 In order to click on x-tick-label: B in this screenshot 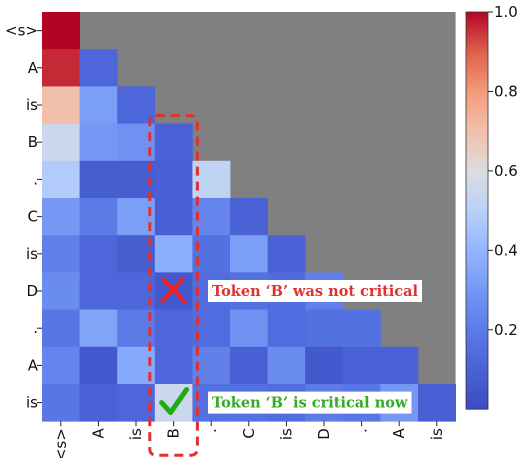, I will do `click(174, 433)`.